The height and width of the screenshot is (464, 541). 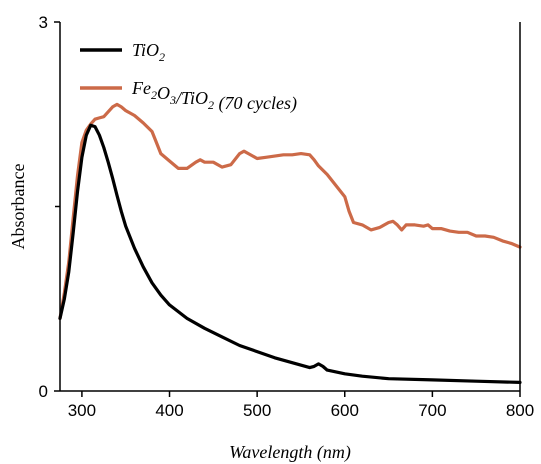 I want to click on y-tick-label: 0, so click(x=43, y=391).